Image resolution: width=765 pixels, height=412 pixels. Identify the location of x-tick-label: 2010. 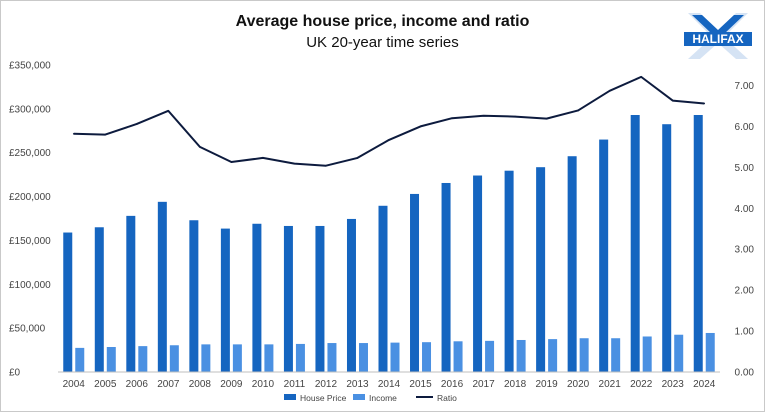
(263, 384).